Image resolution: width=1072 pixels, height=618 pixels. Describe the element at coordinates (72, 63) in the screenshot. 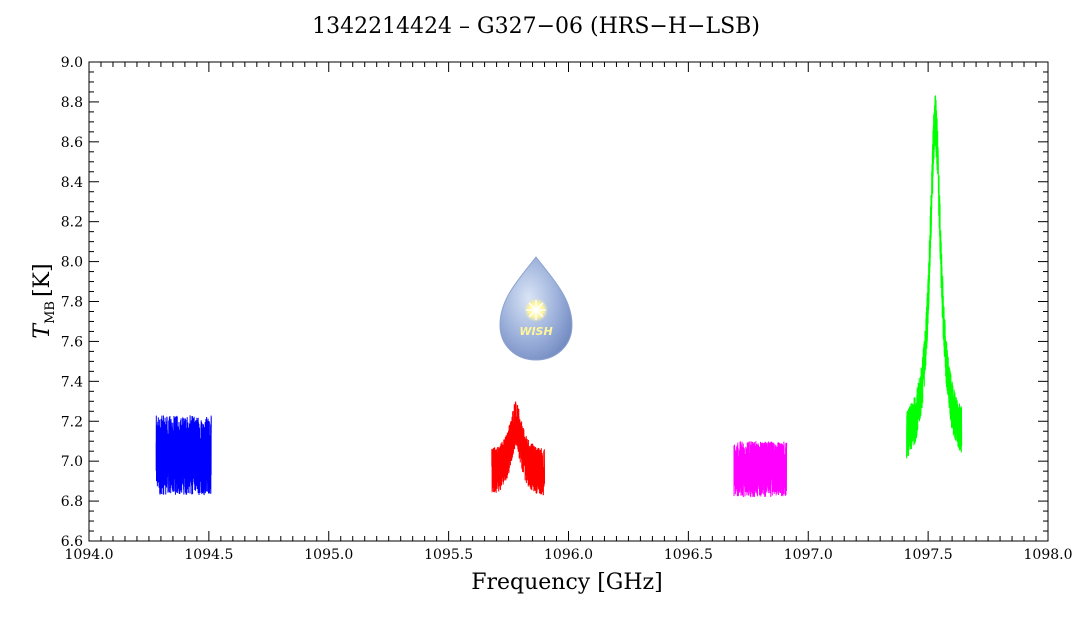

I see `y-tick-label: 9.0` at that location.